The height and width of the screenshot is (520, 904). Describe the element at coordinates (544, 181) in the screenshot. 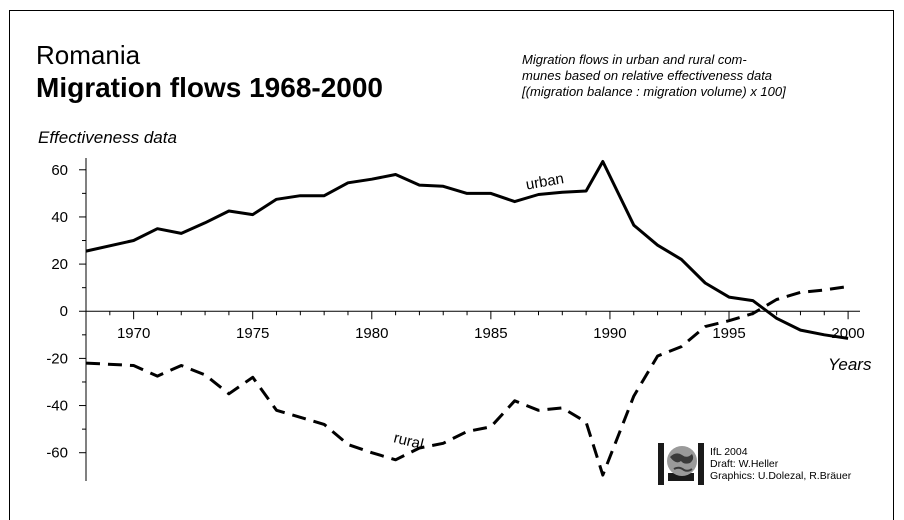

I see `series-annotation-urban: urban` at that location.